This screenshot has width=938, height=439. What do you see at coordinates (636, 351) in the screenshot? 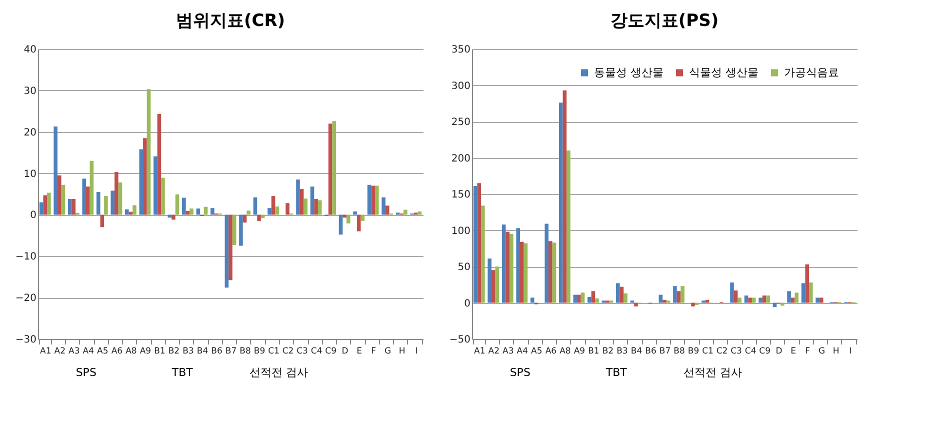
I see `x-tick-label: B4` at bounding box center [636, 351].